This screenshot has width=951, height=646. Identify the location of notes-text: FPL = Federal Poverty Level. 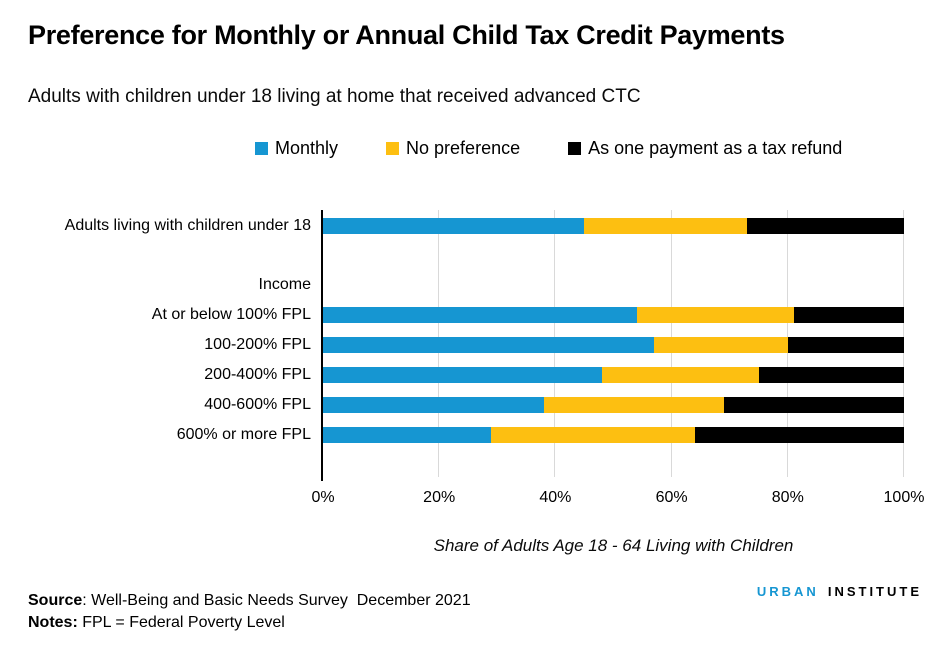
(181, 622).